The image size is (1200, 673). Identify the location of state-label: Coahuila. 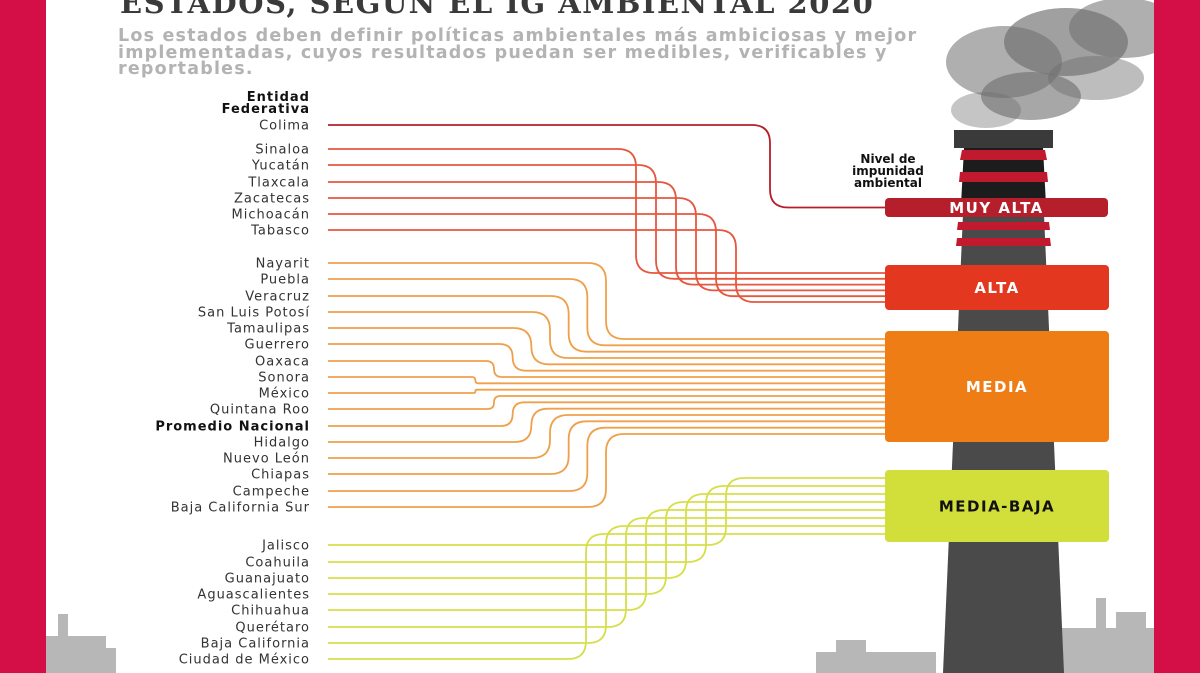
(277, 563).